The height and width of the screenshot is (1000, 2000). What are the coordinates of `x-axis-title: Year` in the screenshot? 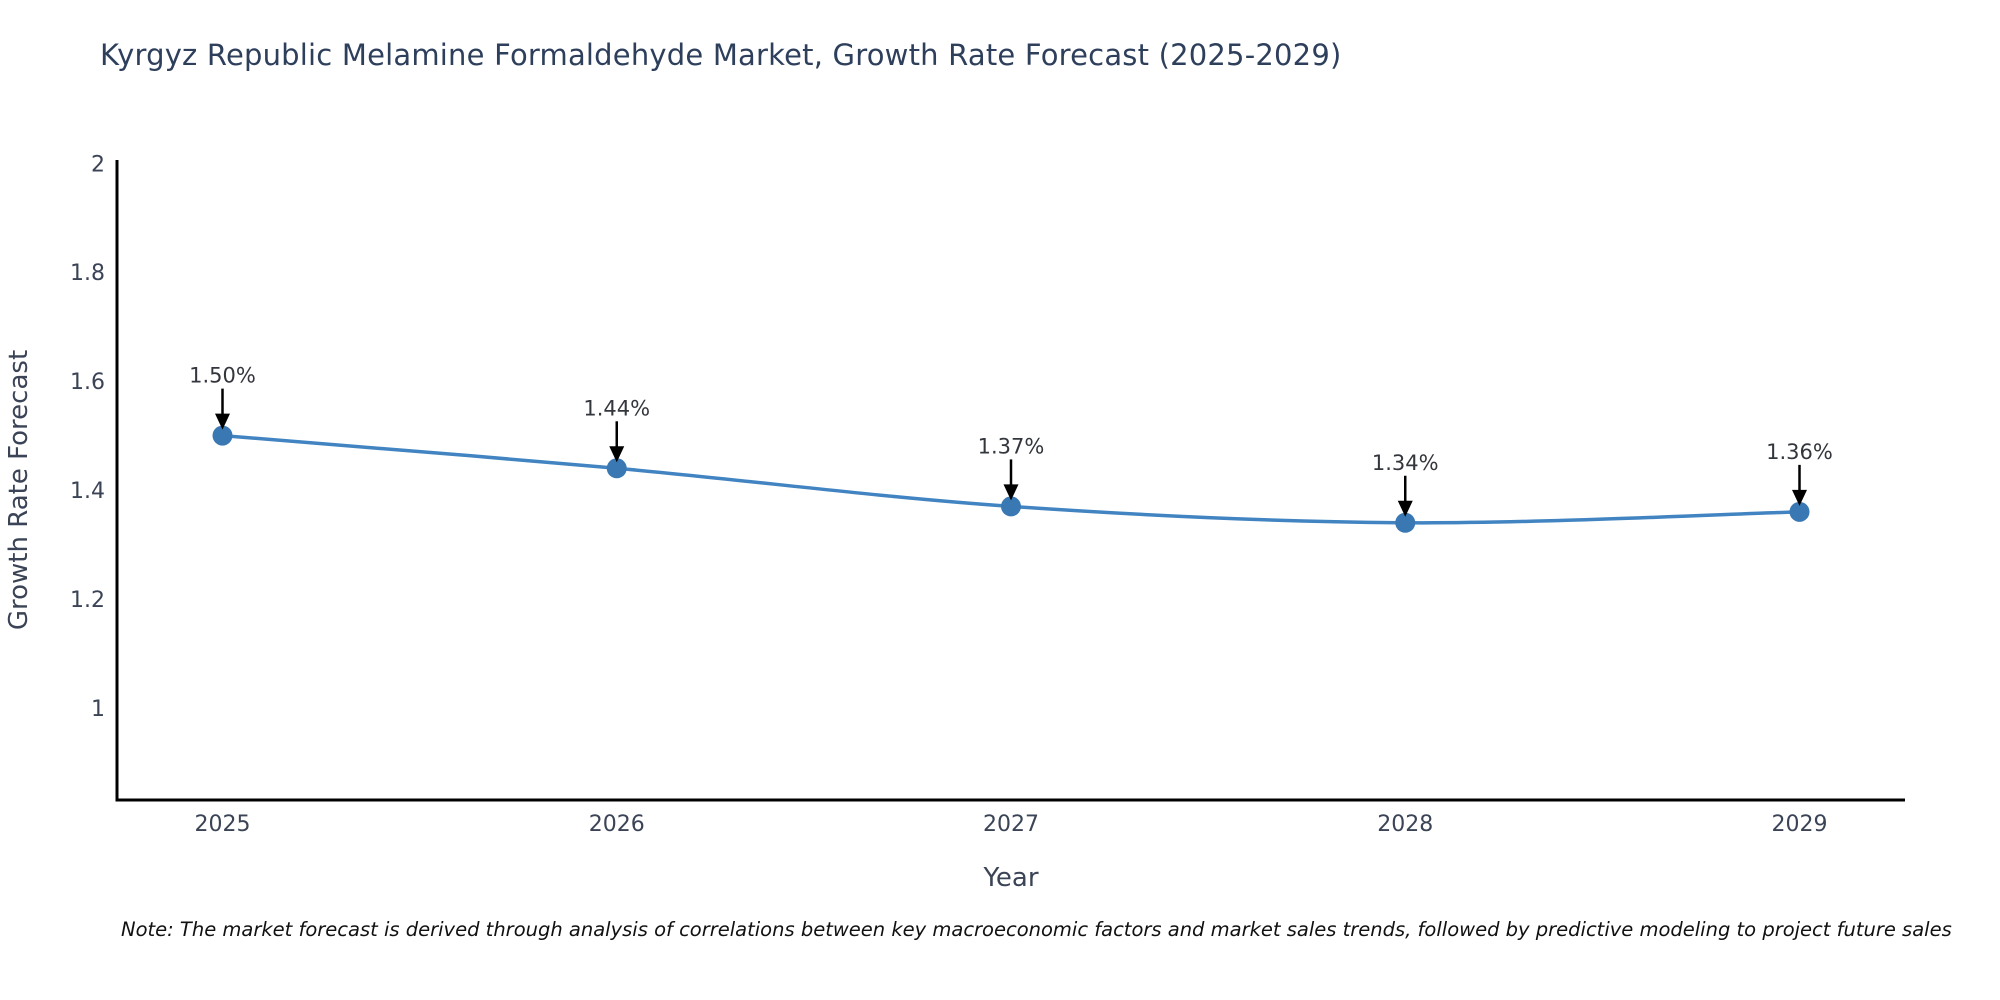 It's located at (1010, 878).